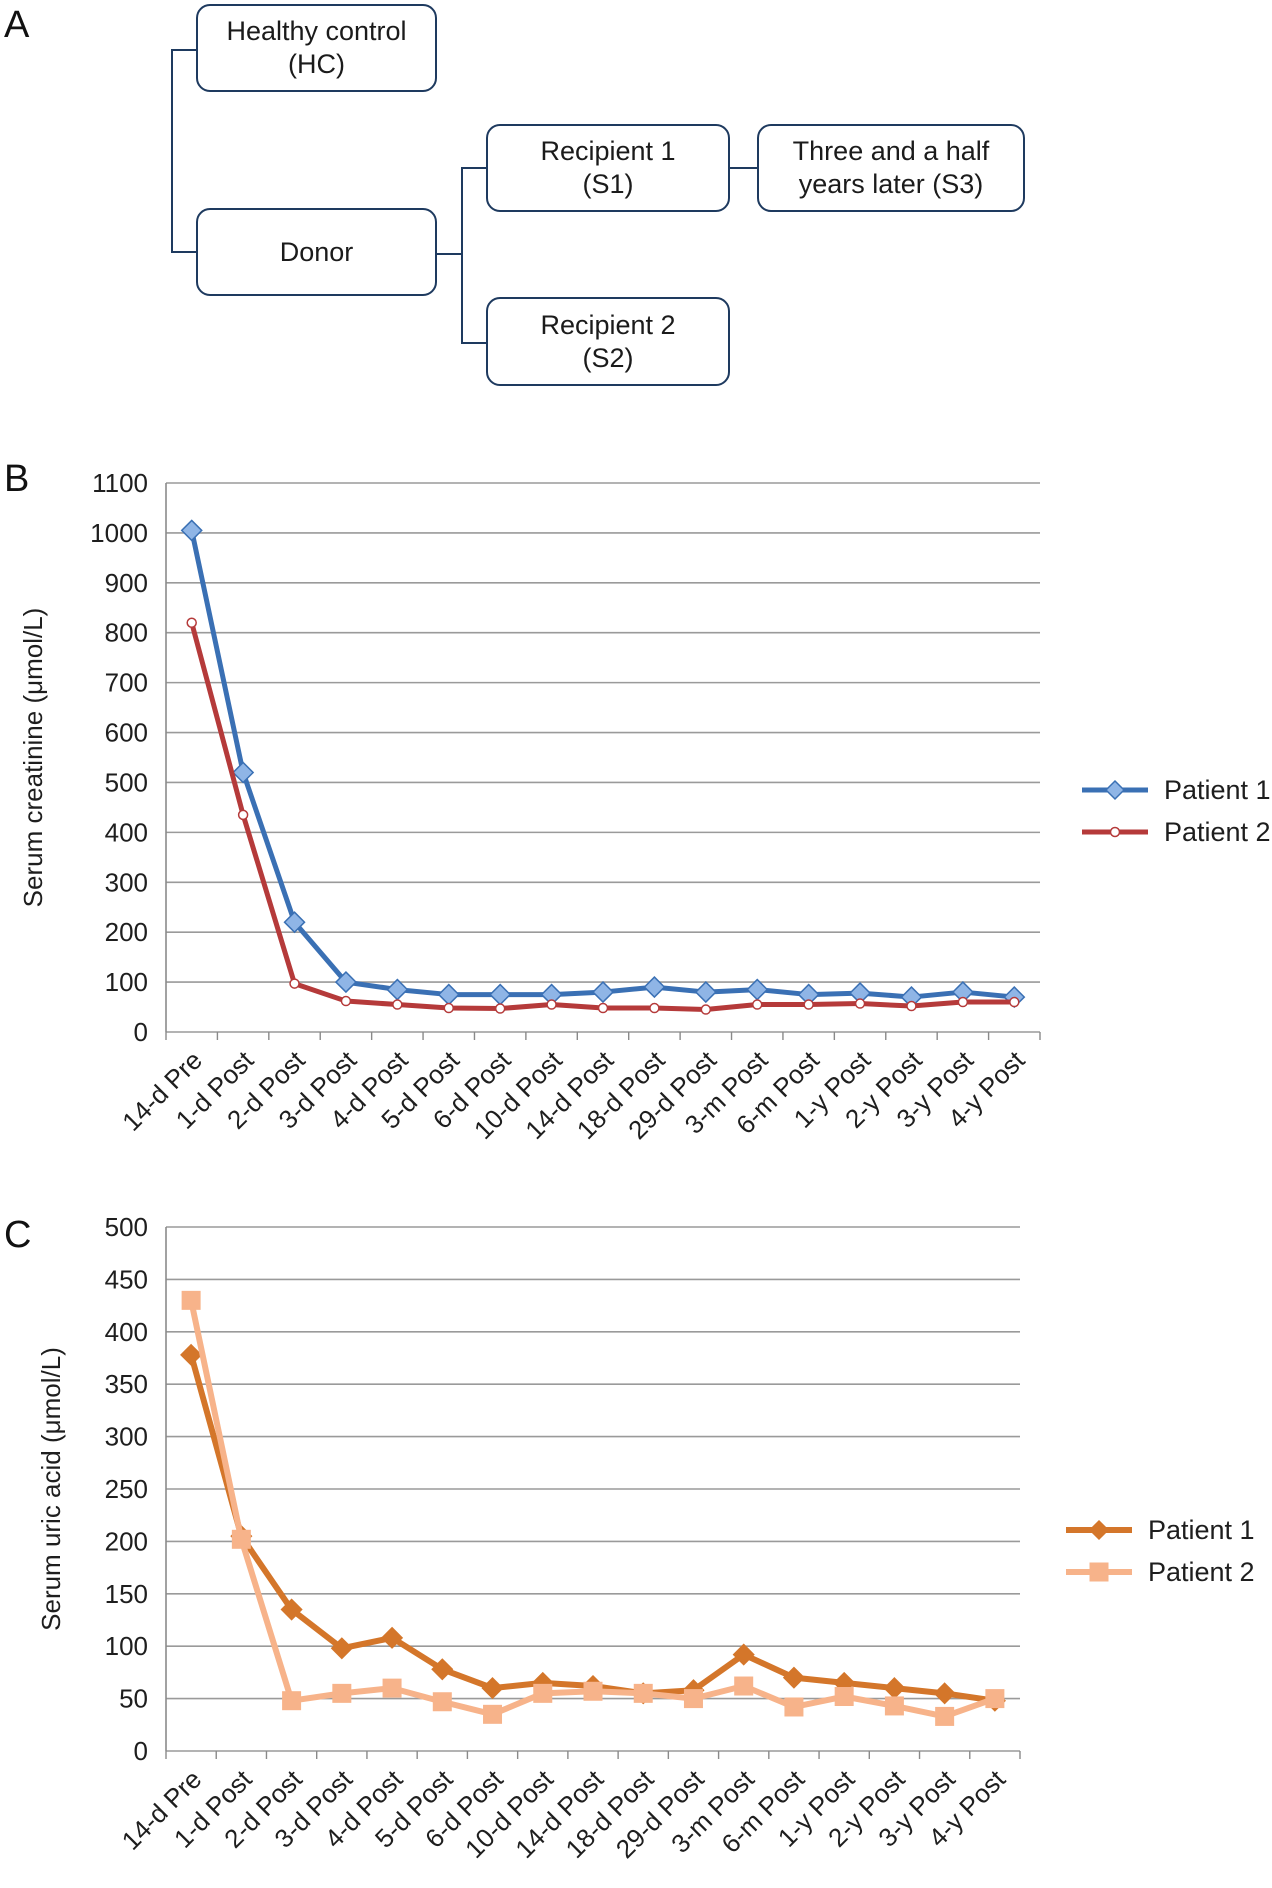 Image resolution: width=1272 pixels, height=1888 pixels. I want to click on panel-label-a: A, so click(17, 25).